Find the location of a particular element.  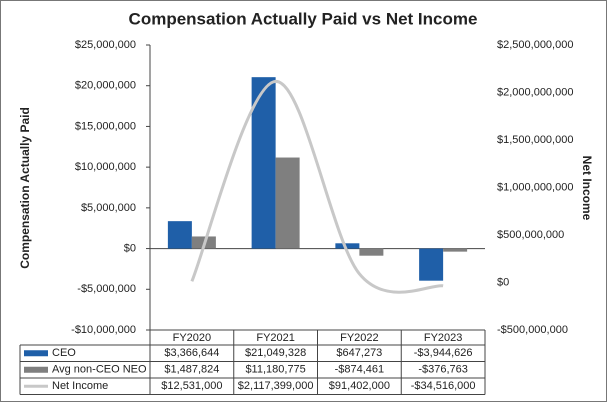

table-cell: $11,180,775 is located at coordinates (275, 370).